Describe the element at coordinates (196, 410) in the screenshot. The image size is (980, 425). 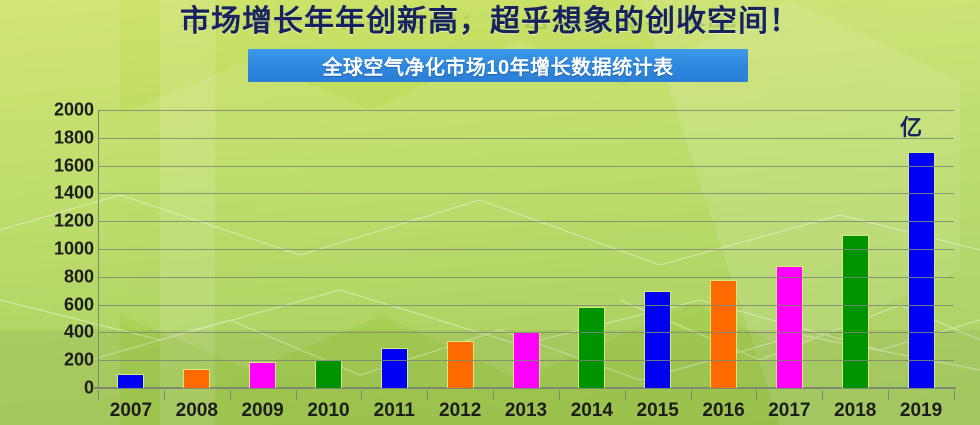
I see `x-tick-label: 2008` at that location.